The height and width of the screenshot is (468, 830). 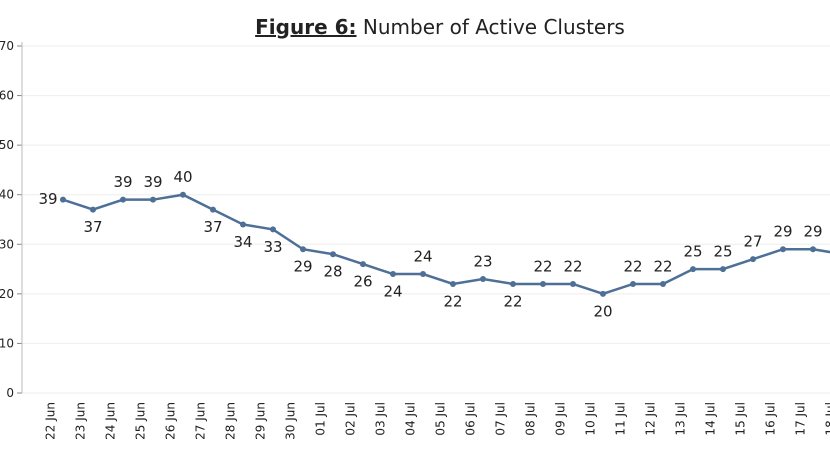 I want to click on x-tick-label: 26 Jun, so click(x=171, y=421).